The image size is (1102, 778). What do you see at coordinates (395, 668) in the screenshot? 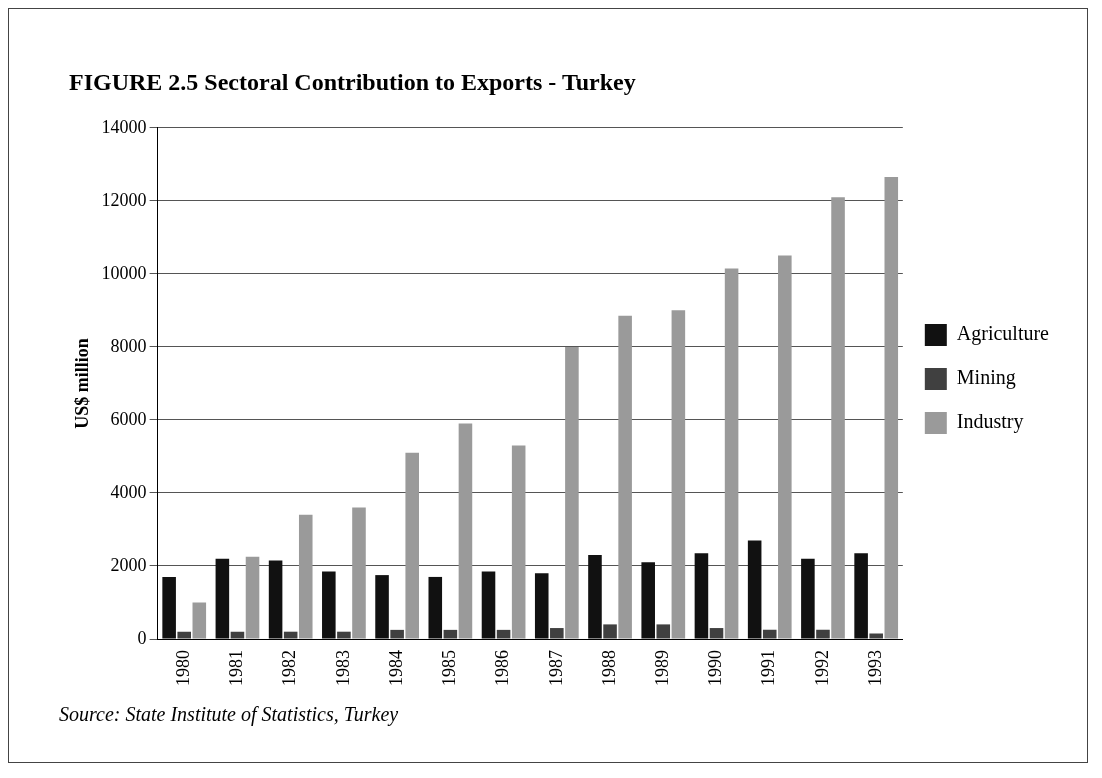
I see `x-tick-label: 1984` at bounding box center [395, 668].